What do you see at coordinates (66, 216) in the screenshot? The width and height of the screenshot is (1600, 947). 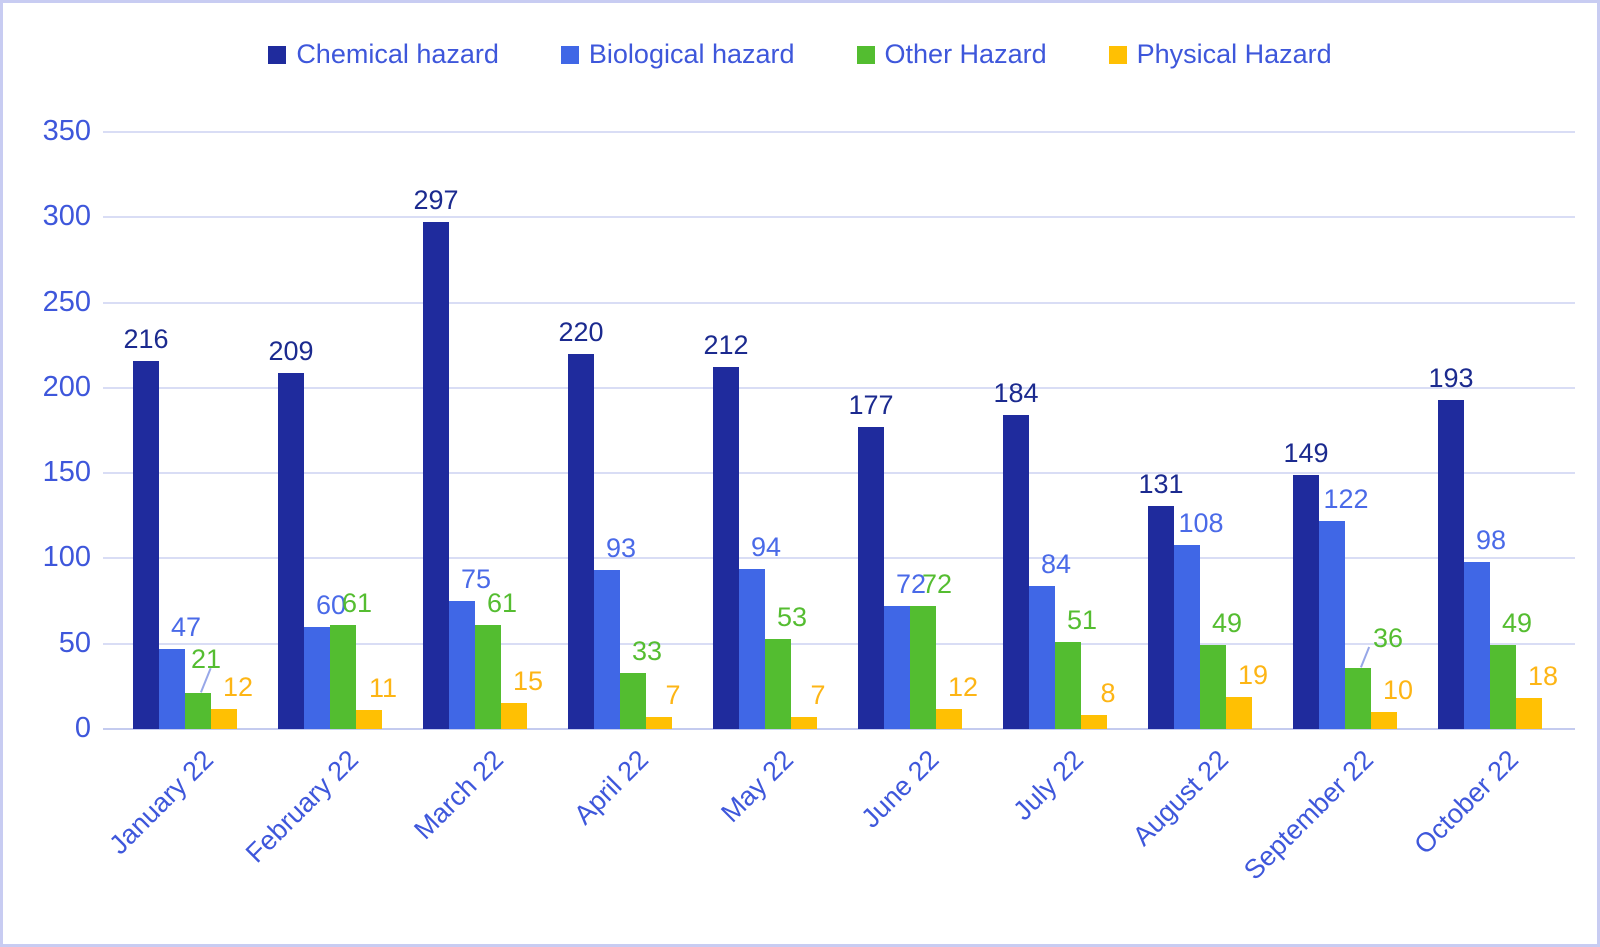 I see `y-tick-label-300: 300` at bounding box center [66, 216].